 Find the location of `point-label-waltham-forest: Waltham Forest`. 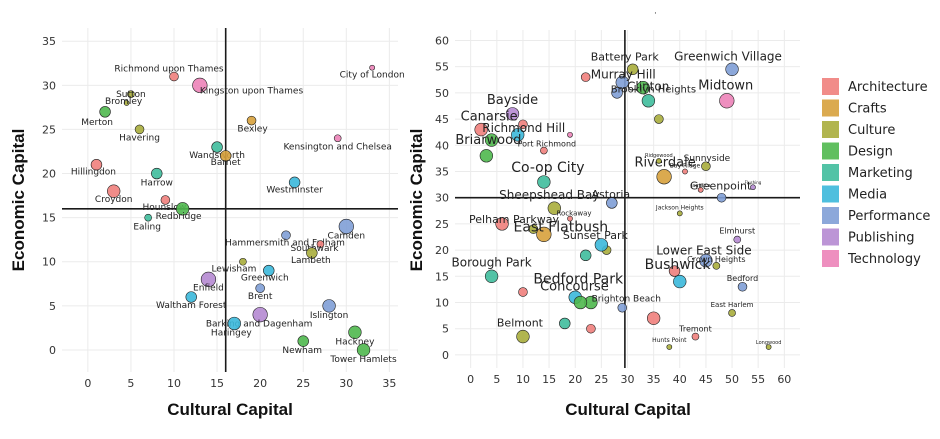

point-label-waltham-forest: Waltham Forest is located at coordinates (191, 306).